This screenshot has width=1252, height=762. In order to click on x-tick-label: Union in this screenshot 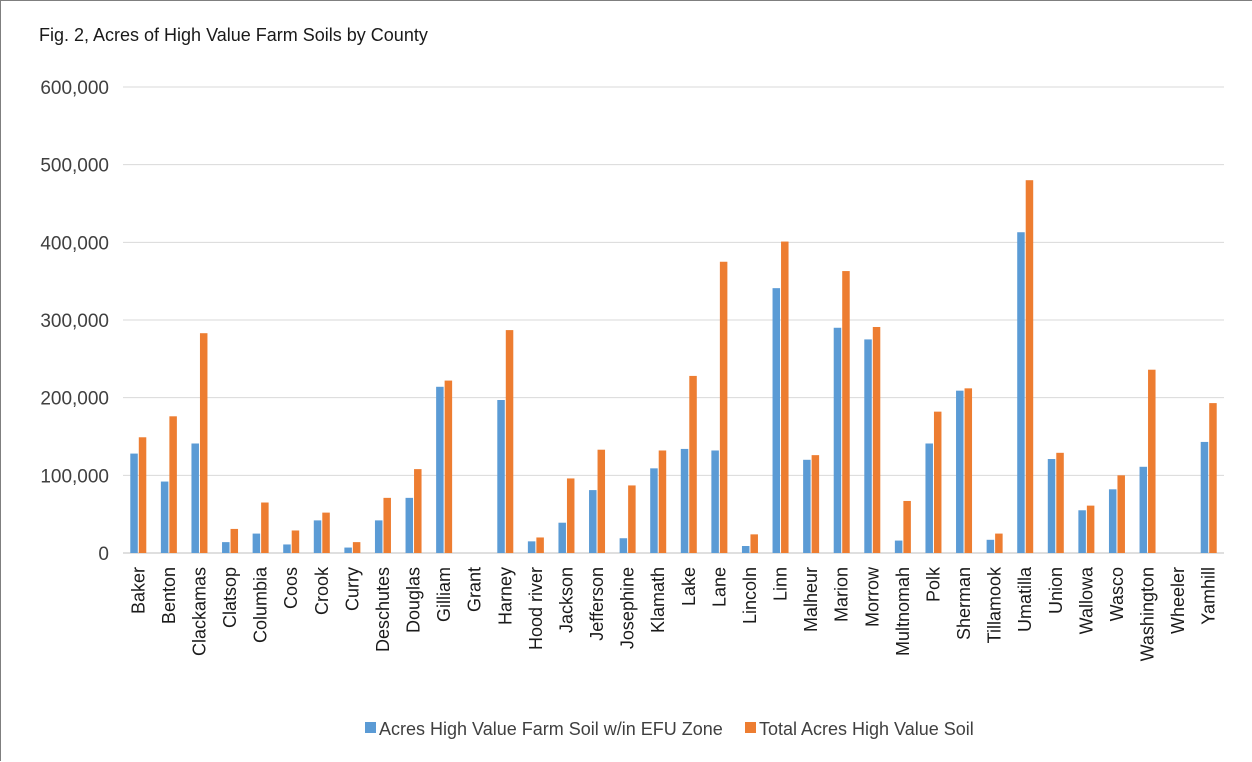, I will do `click(1056, 590)`.